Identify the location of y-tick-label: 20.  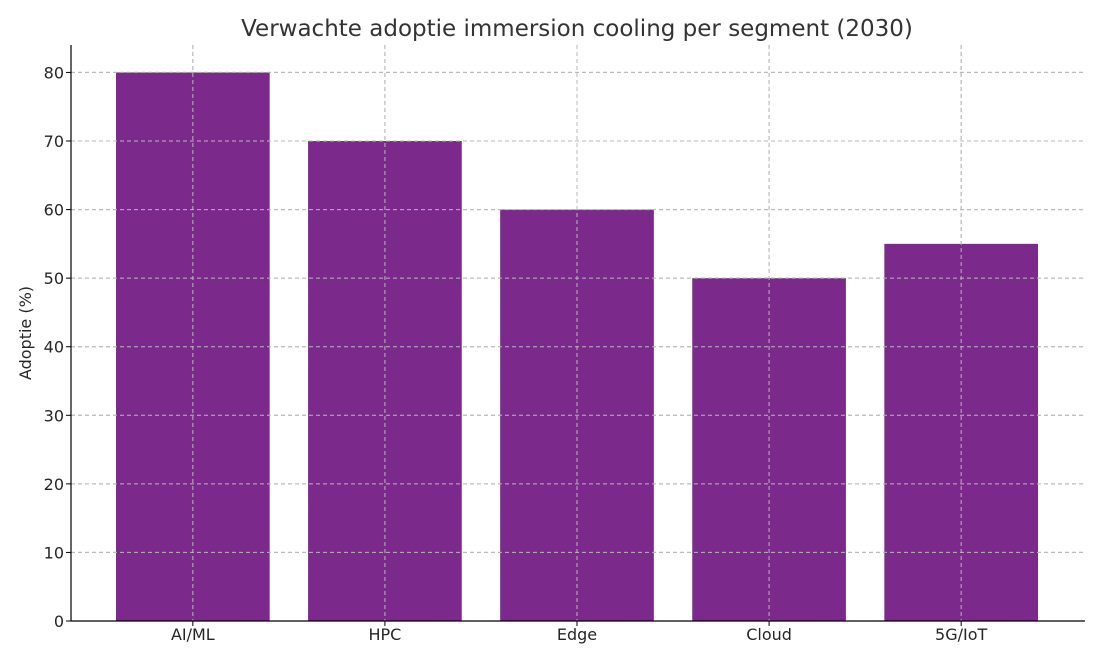
(54, 484).